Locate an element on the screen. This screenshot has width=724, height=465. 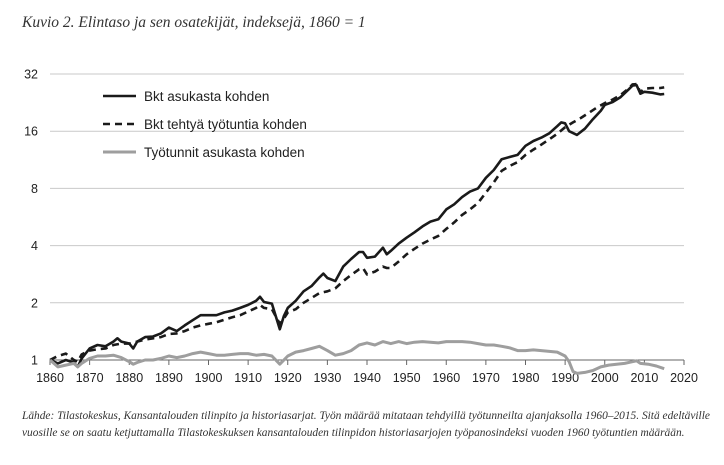
x-tick-label-1890: 1890 is located at coordinates (169, 378).